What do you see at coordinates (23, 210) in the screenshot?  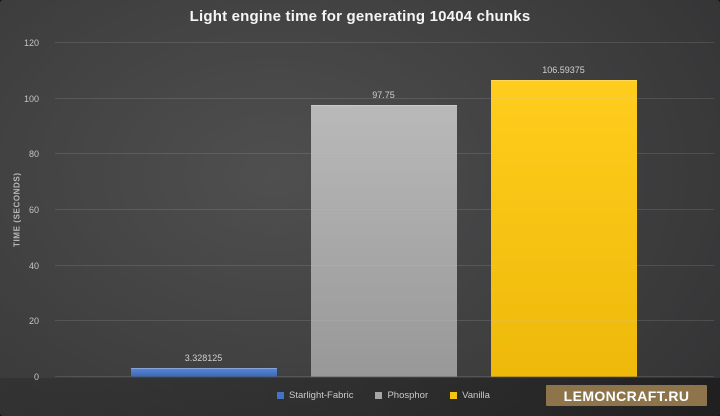 I see `y-axis-ticks: 0 20 40 60 80 100 120` at bounding box center [23, 210].